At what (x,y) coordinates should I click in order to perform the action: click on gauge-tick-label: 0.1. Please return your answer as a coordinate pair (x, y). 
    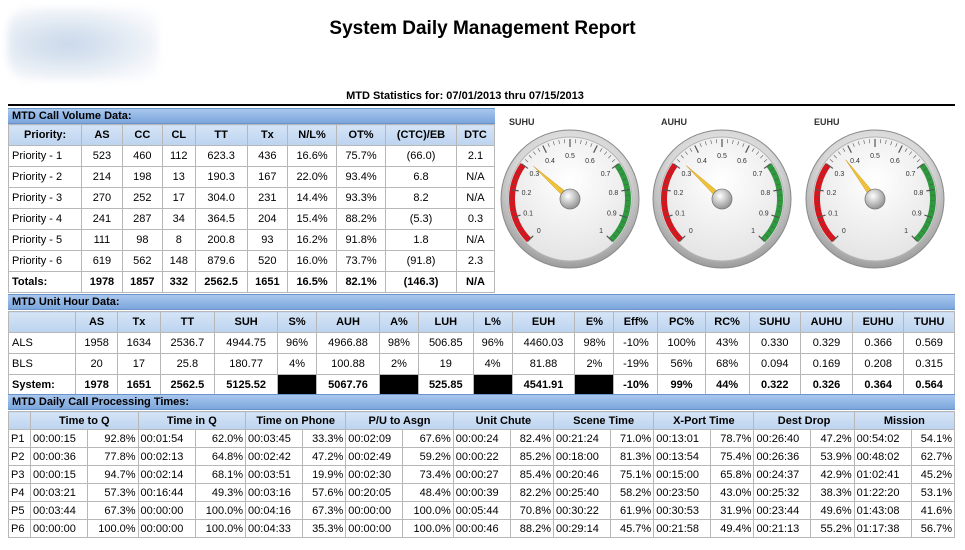
    Looking at the image, I should click on (680, 214).